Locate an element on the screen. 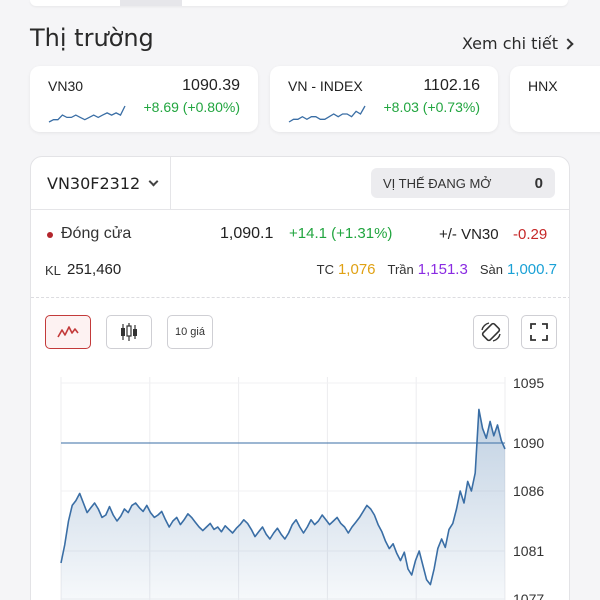  open-positions-count: 0 is located at coordinates (538, 183).